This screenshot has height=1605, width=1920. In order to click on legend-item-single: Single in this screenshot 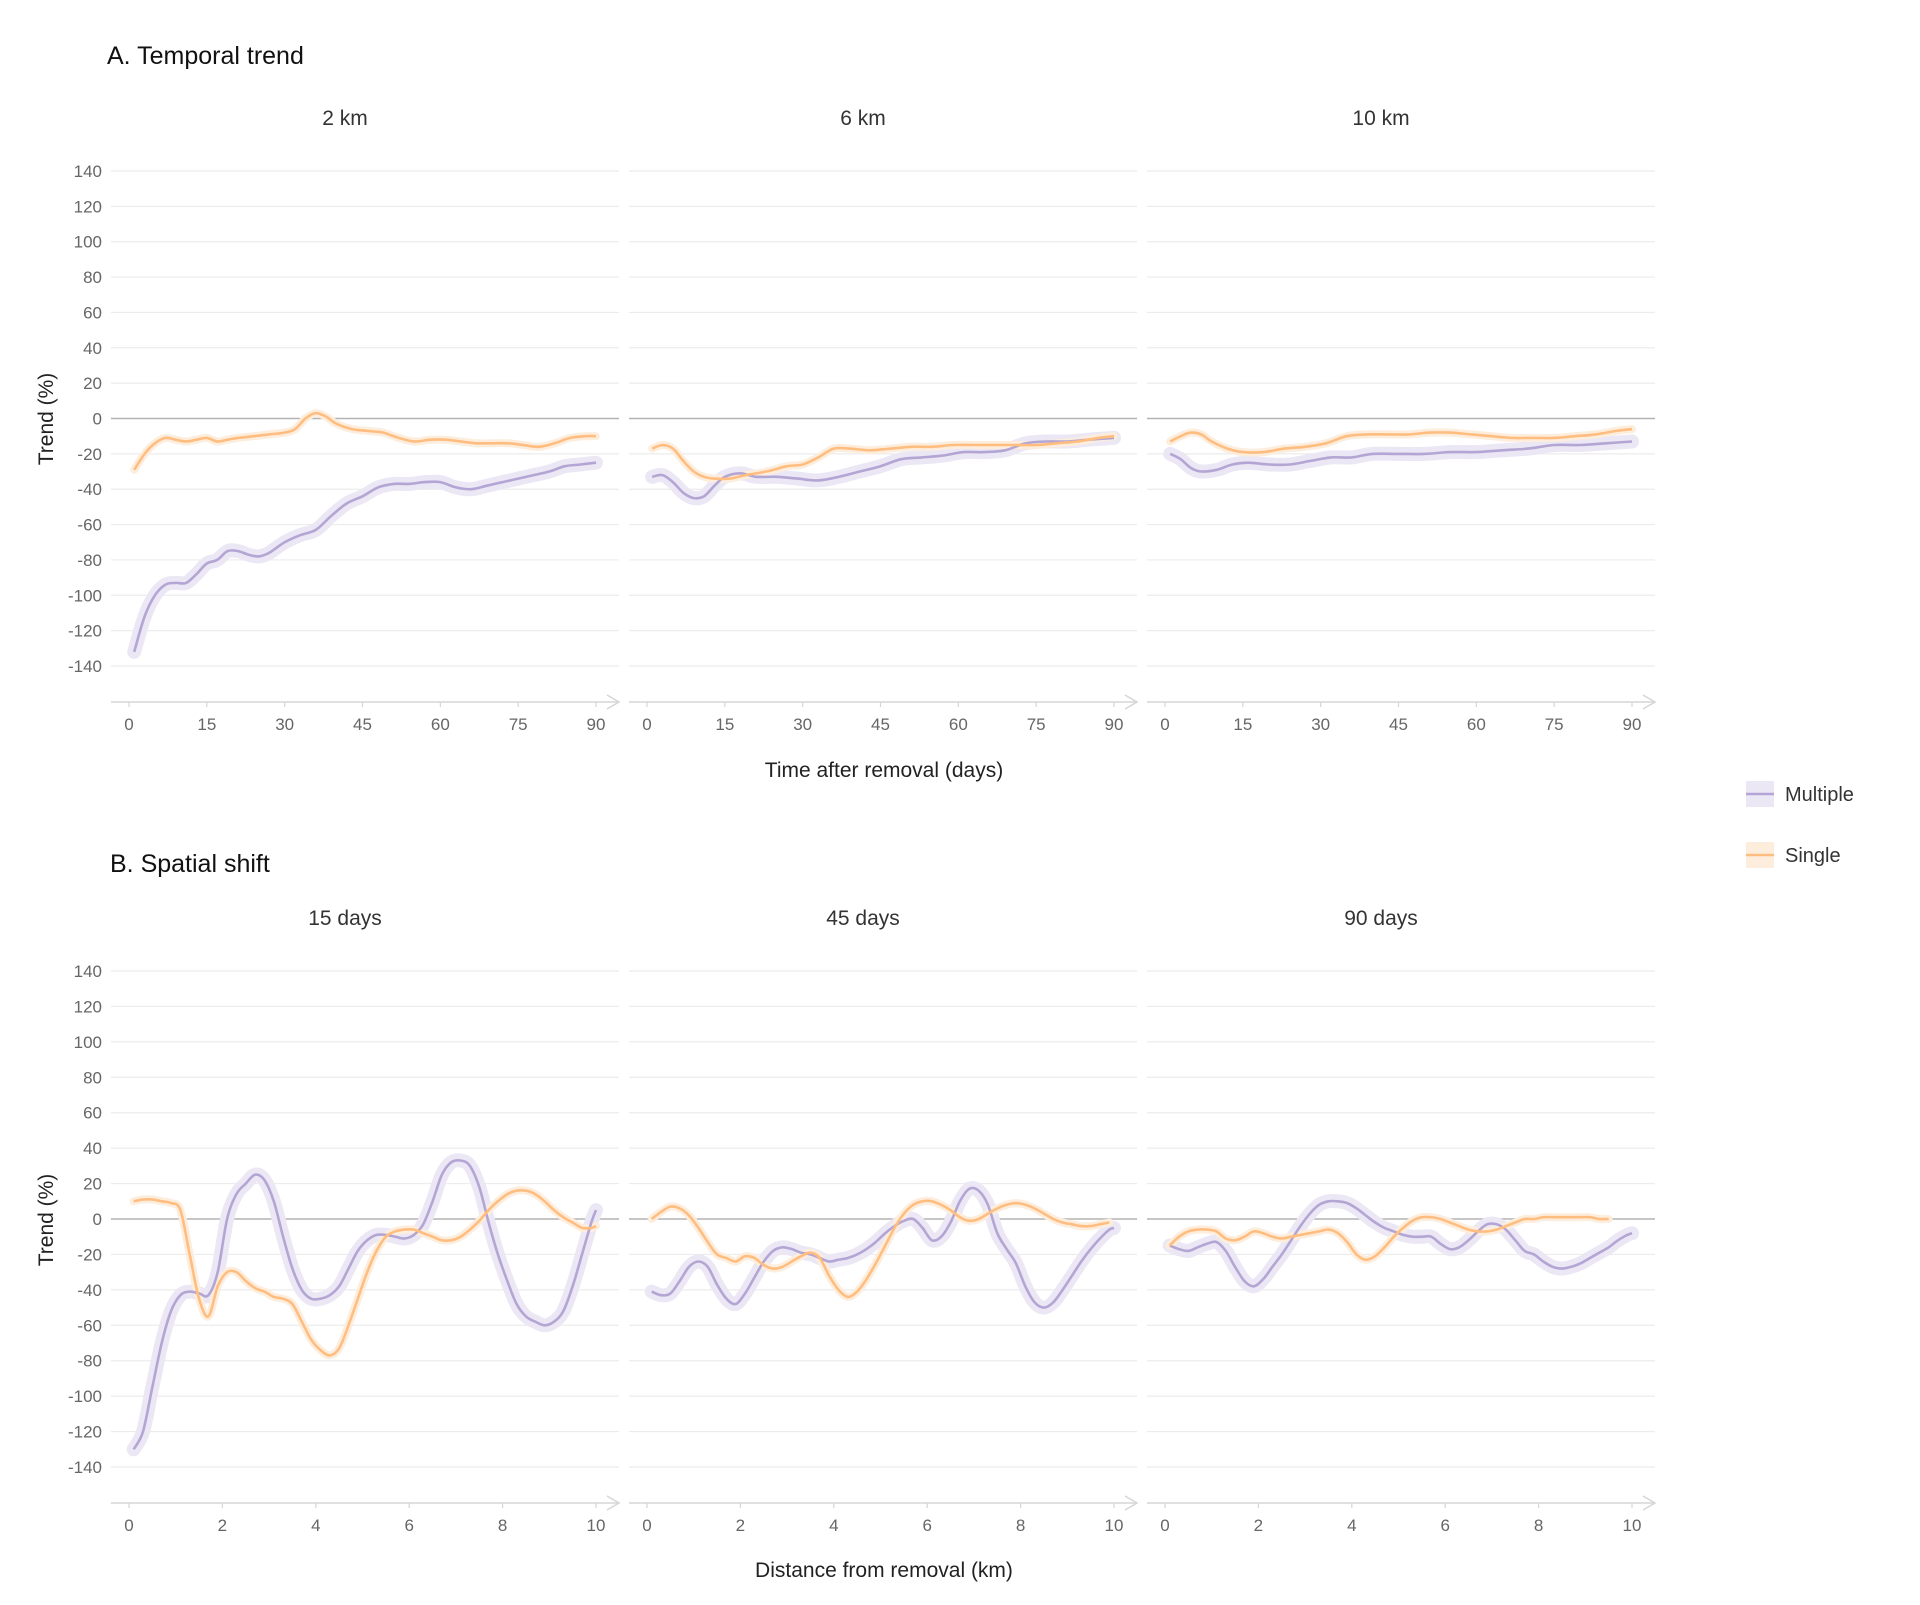, I will do `click(1793, 855)`.